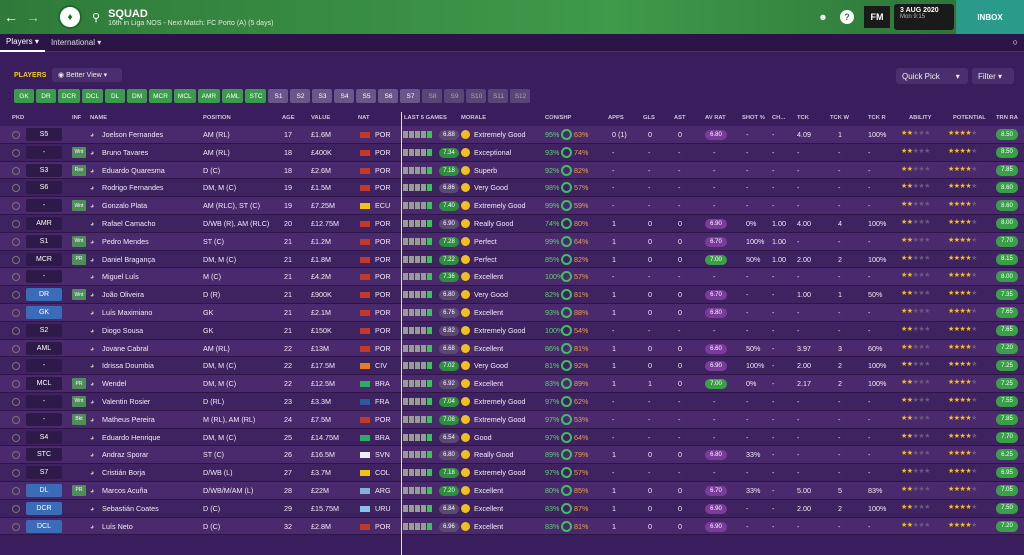 This screenshot has height=555, width=1024. What do you see at coordinates (44, 330) in the screenshot?
I see `pkd-select: S2` at bounding box center [44, 330].